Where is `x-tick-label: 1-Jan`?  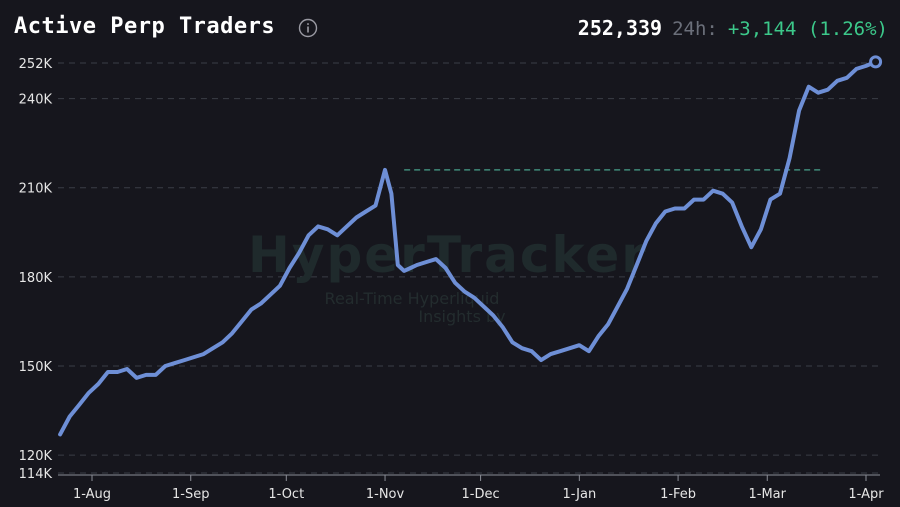
x-tick-label: 1-Jan is located at coordinates (579, 494).